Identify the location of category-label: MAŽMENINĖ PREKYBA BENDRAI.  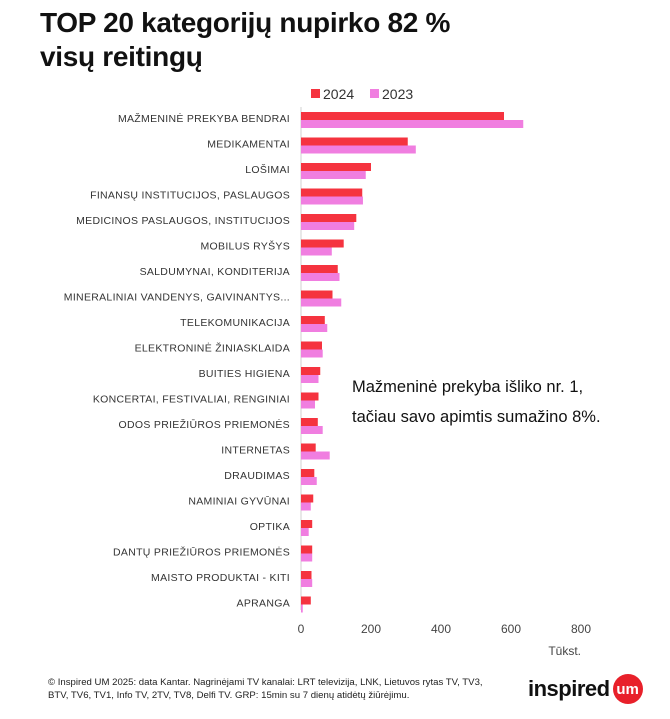
(204, 118).